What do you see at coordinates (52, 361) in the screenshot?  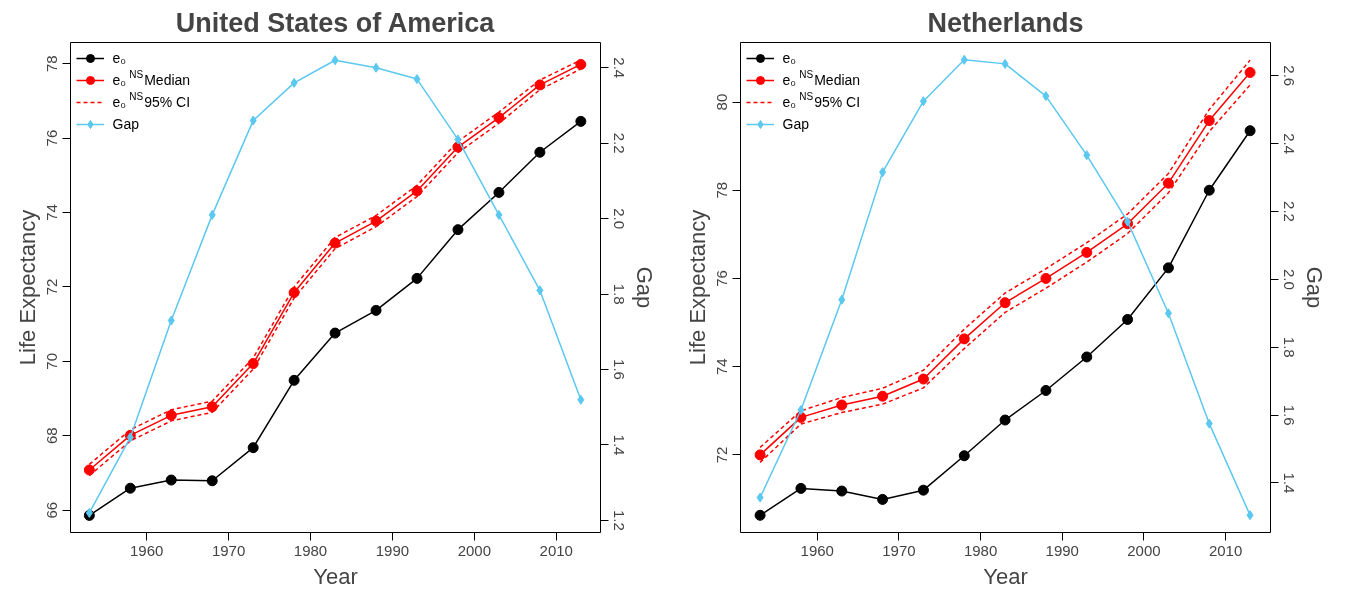 I see `y-tick-label: 70` at bounding box center [52, 361].